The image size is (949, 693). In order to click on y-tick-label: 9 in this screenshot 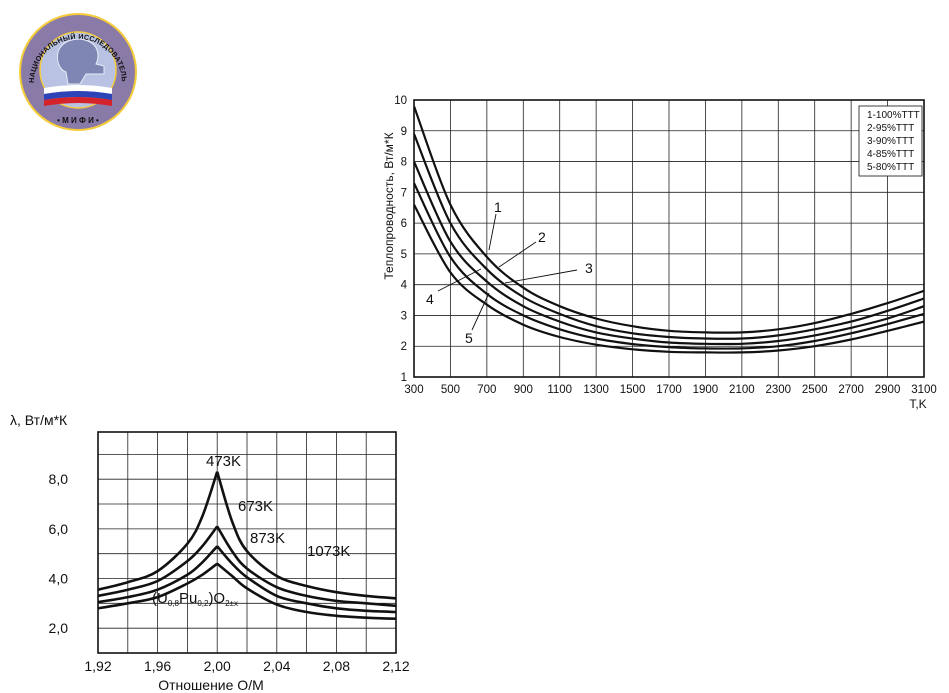, I will do `click(404, 132)`.